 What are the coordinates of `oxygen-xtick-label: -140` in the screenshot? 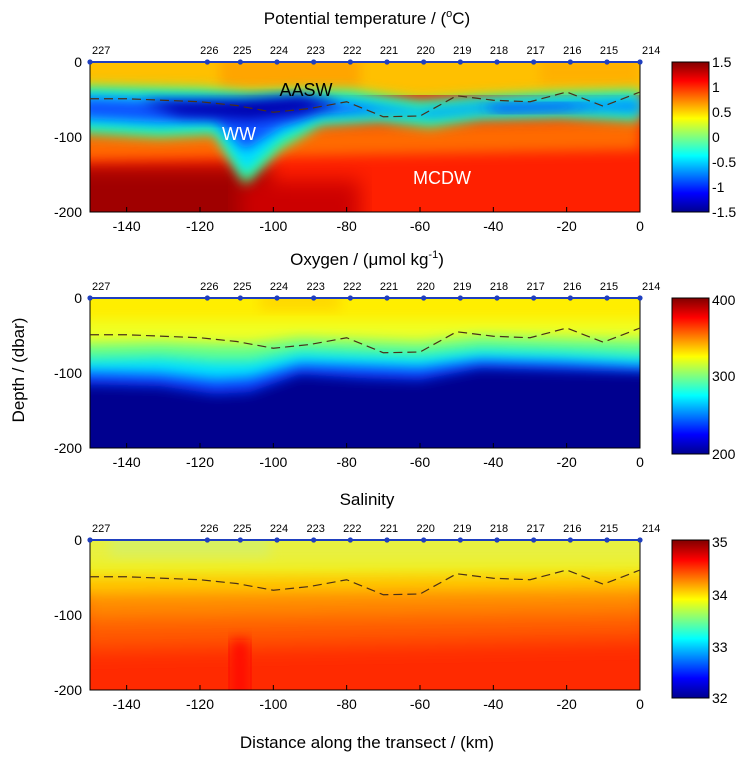 It's located at (127, 462).